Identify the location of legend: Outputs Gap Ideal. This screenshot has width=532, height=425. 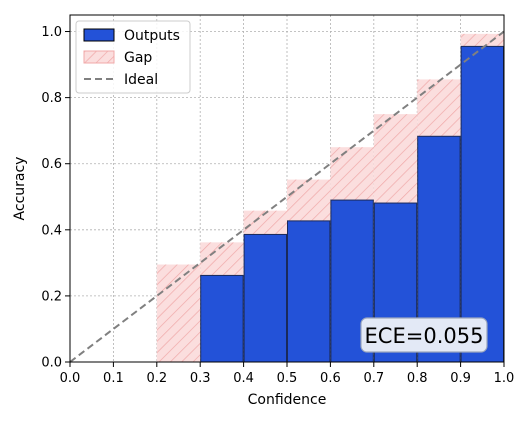
(133, 57).